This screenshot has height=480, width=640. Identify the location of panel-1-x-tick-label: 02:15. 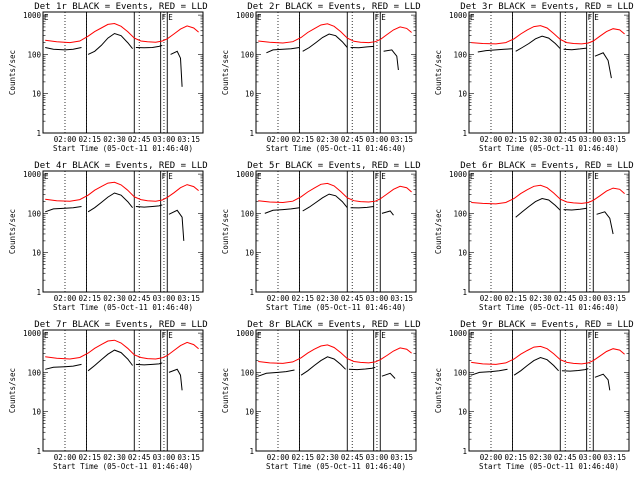
(89, 139).